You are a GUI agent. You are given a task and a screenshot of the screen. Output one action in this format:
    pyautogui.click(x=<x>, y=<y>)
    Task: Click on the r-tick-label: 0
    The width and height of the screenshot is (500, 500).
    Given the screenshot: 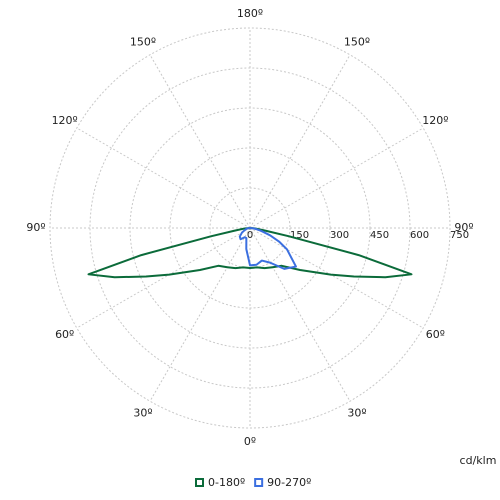 What is the action you would take?
    pyautogui.click(x=250, y=235)
    